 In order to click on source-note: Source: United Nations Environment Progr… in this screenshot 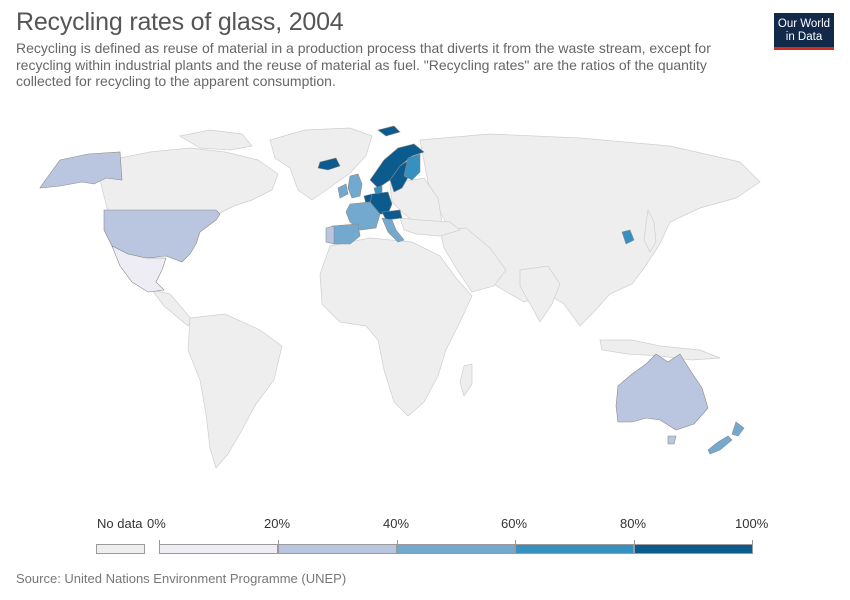, I will do `click(181, 578)`.